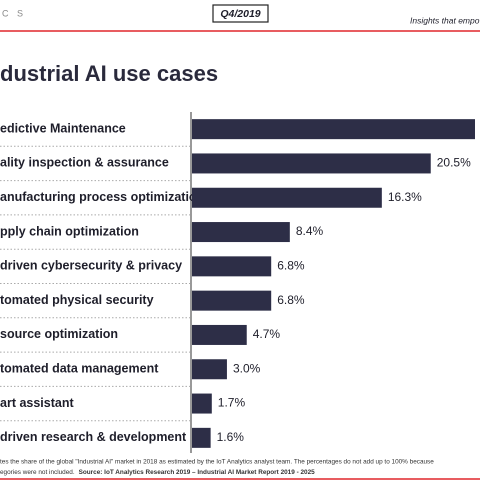 The width and height of the screenshot is (480, 480). Describe the element at coordinates (310, 231) in the screenshot. I see `value-label: 8.4%` at that location.